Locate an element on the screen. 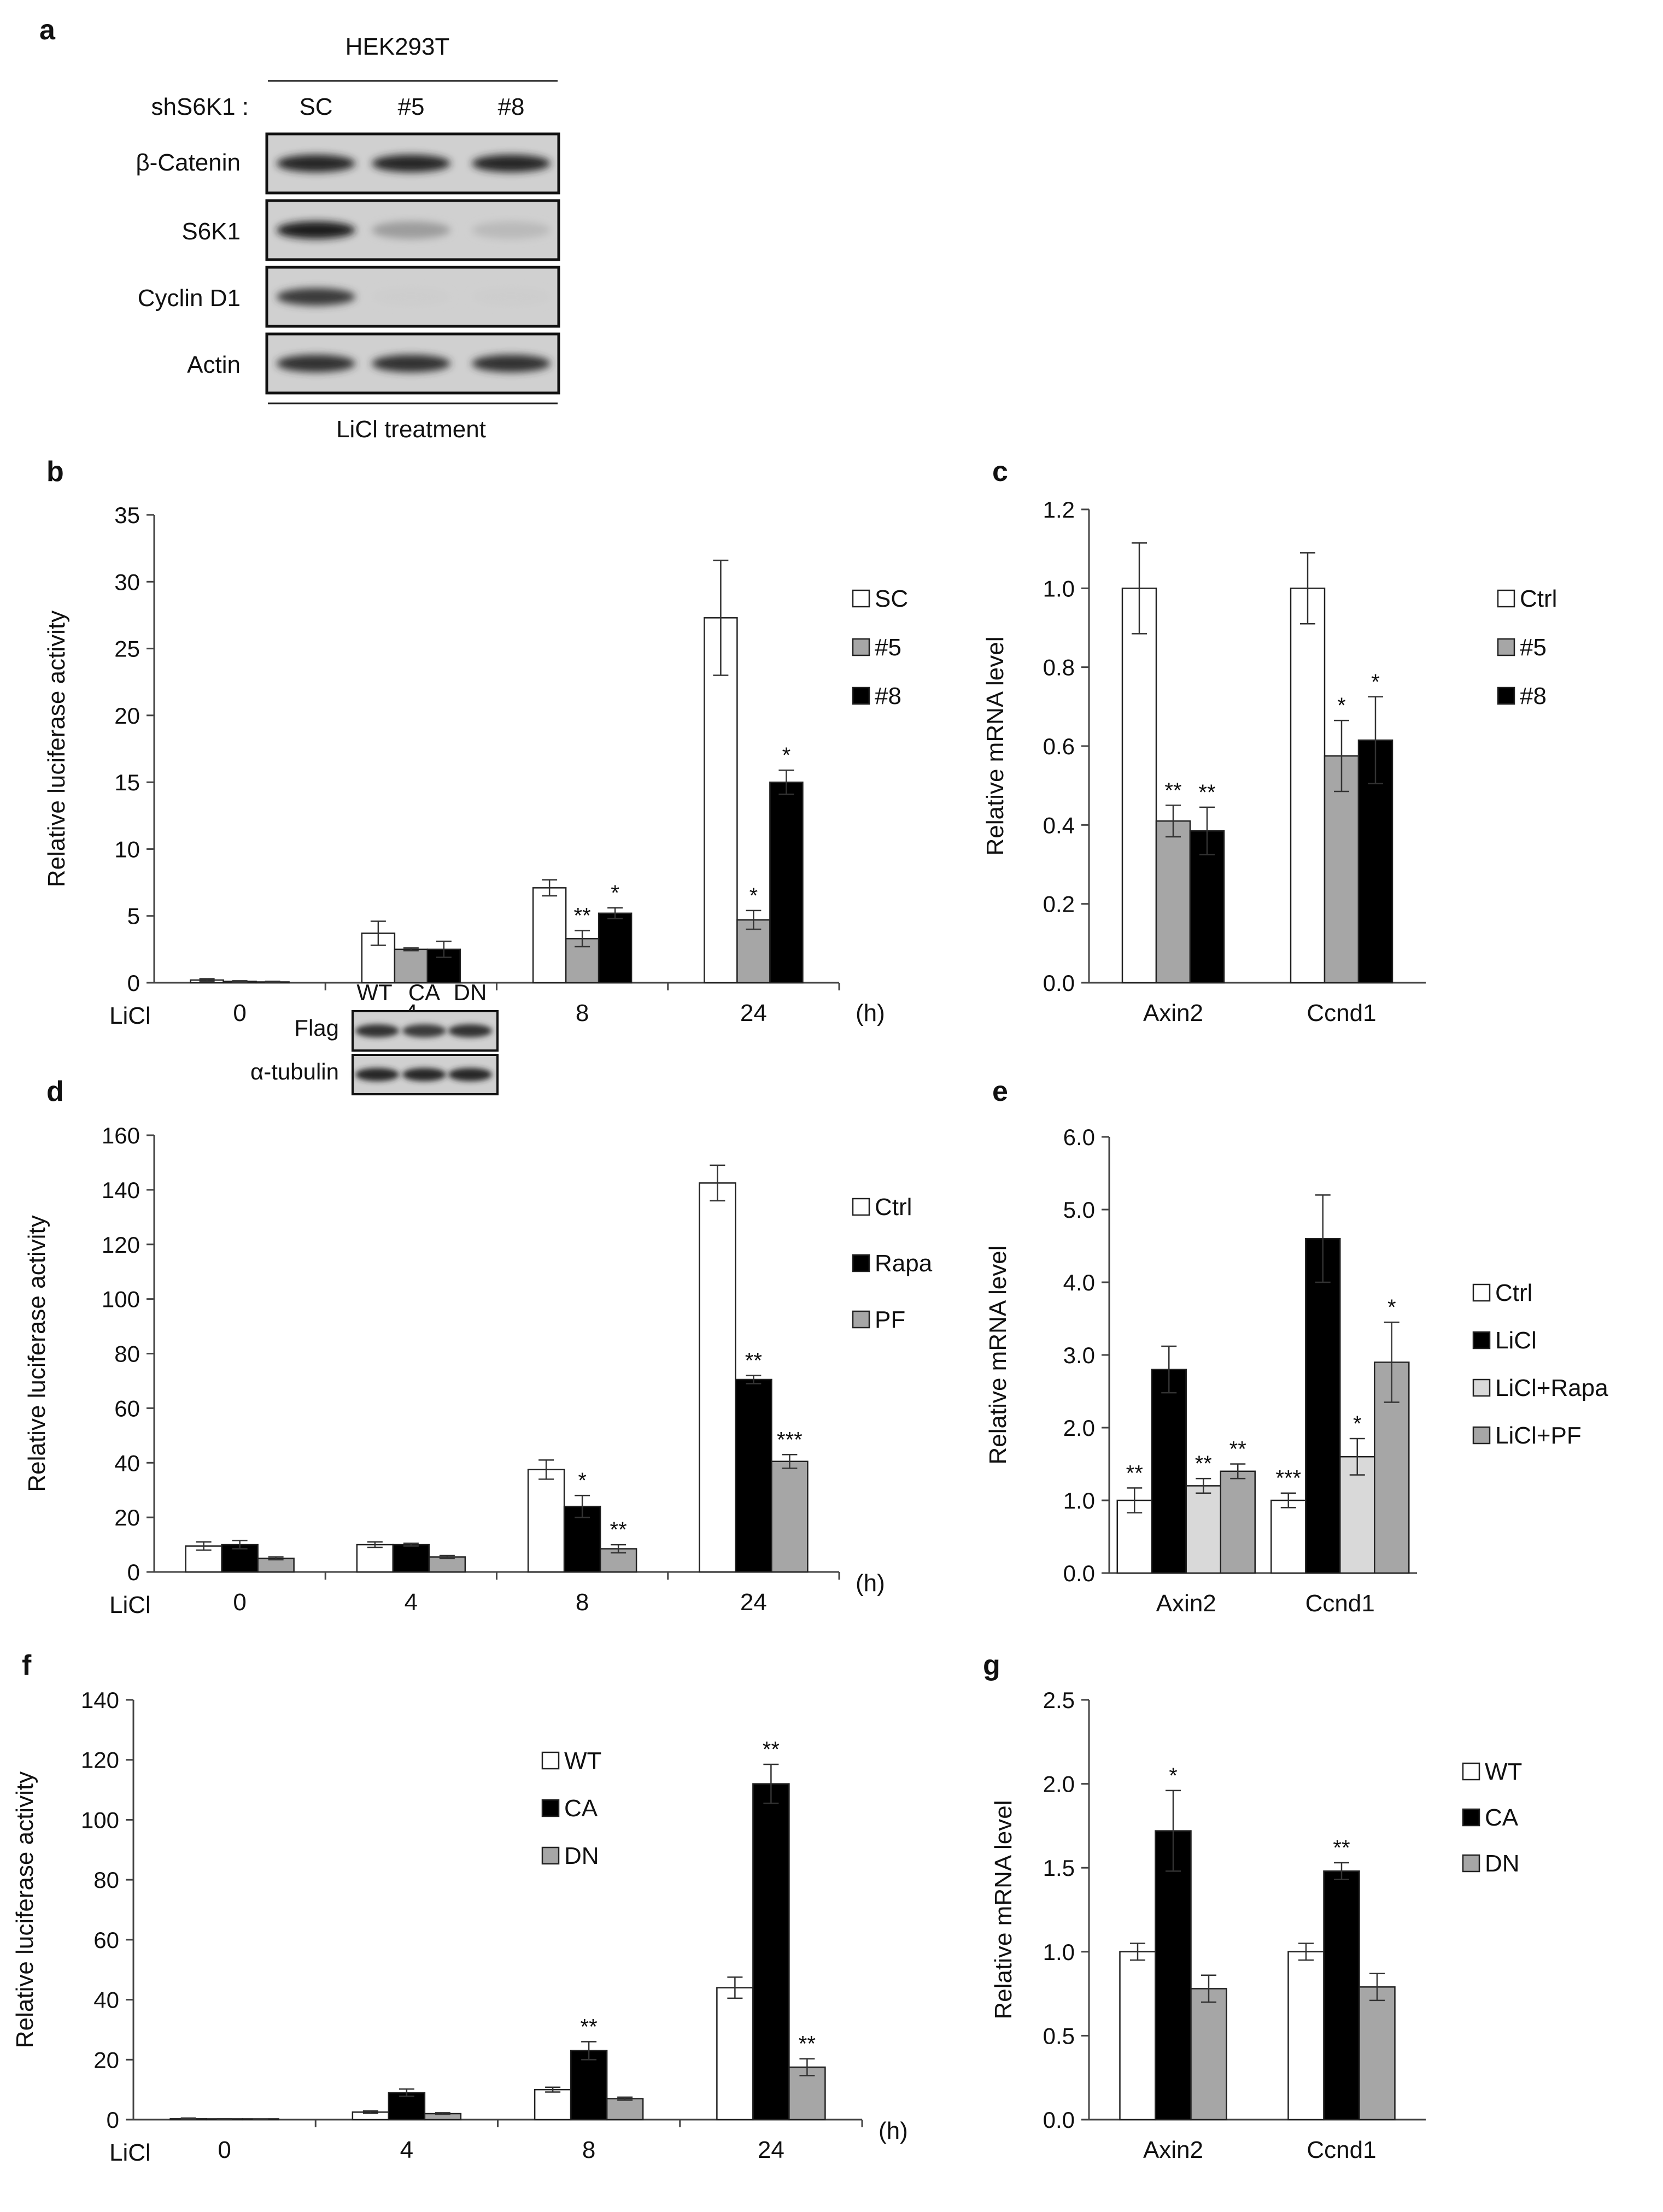 This screenshot has width=1663, height=2212. blot-row-label-s6k1: S6K1 is located at coordinates (211, 232).